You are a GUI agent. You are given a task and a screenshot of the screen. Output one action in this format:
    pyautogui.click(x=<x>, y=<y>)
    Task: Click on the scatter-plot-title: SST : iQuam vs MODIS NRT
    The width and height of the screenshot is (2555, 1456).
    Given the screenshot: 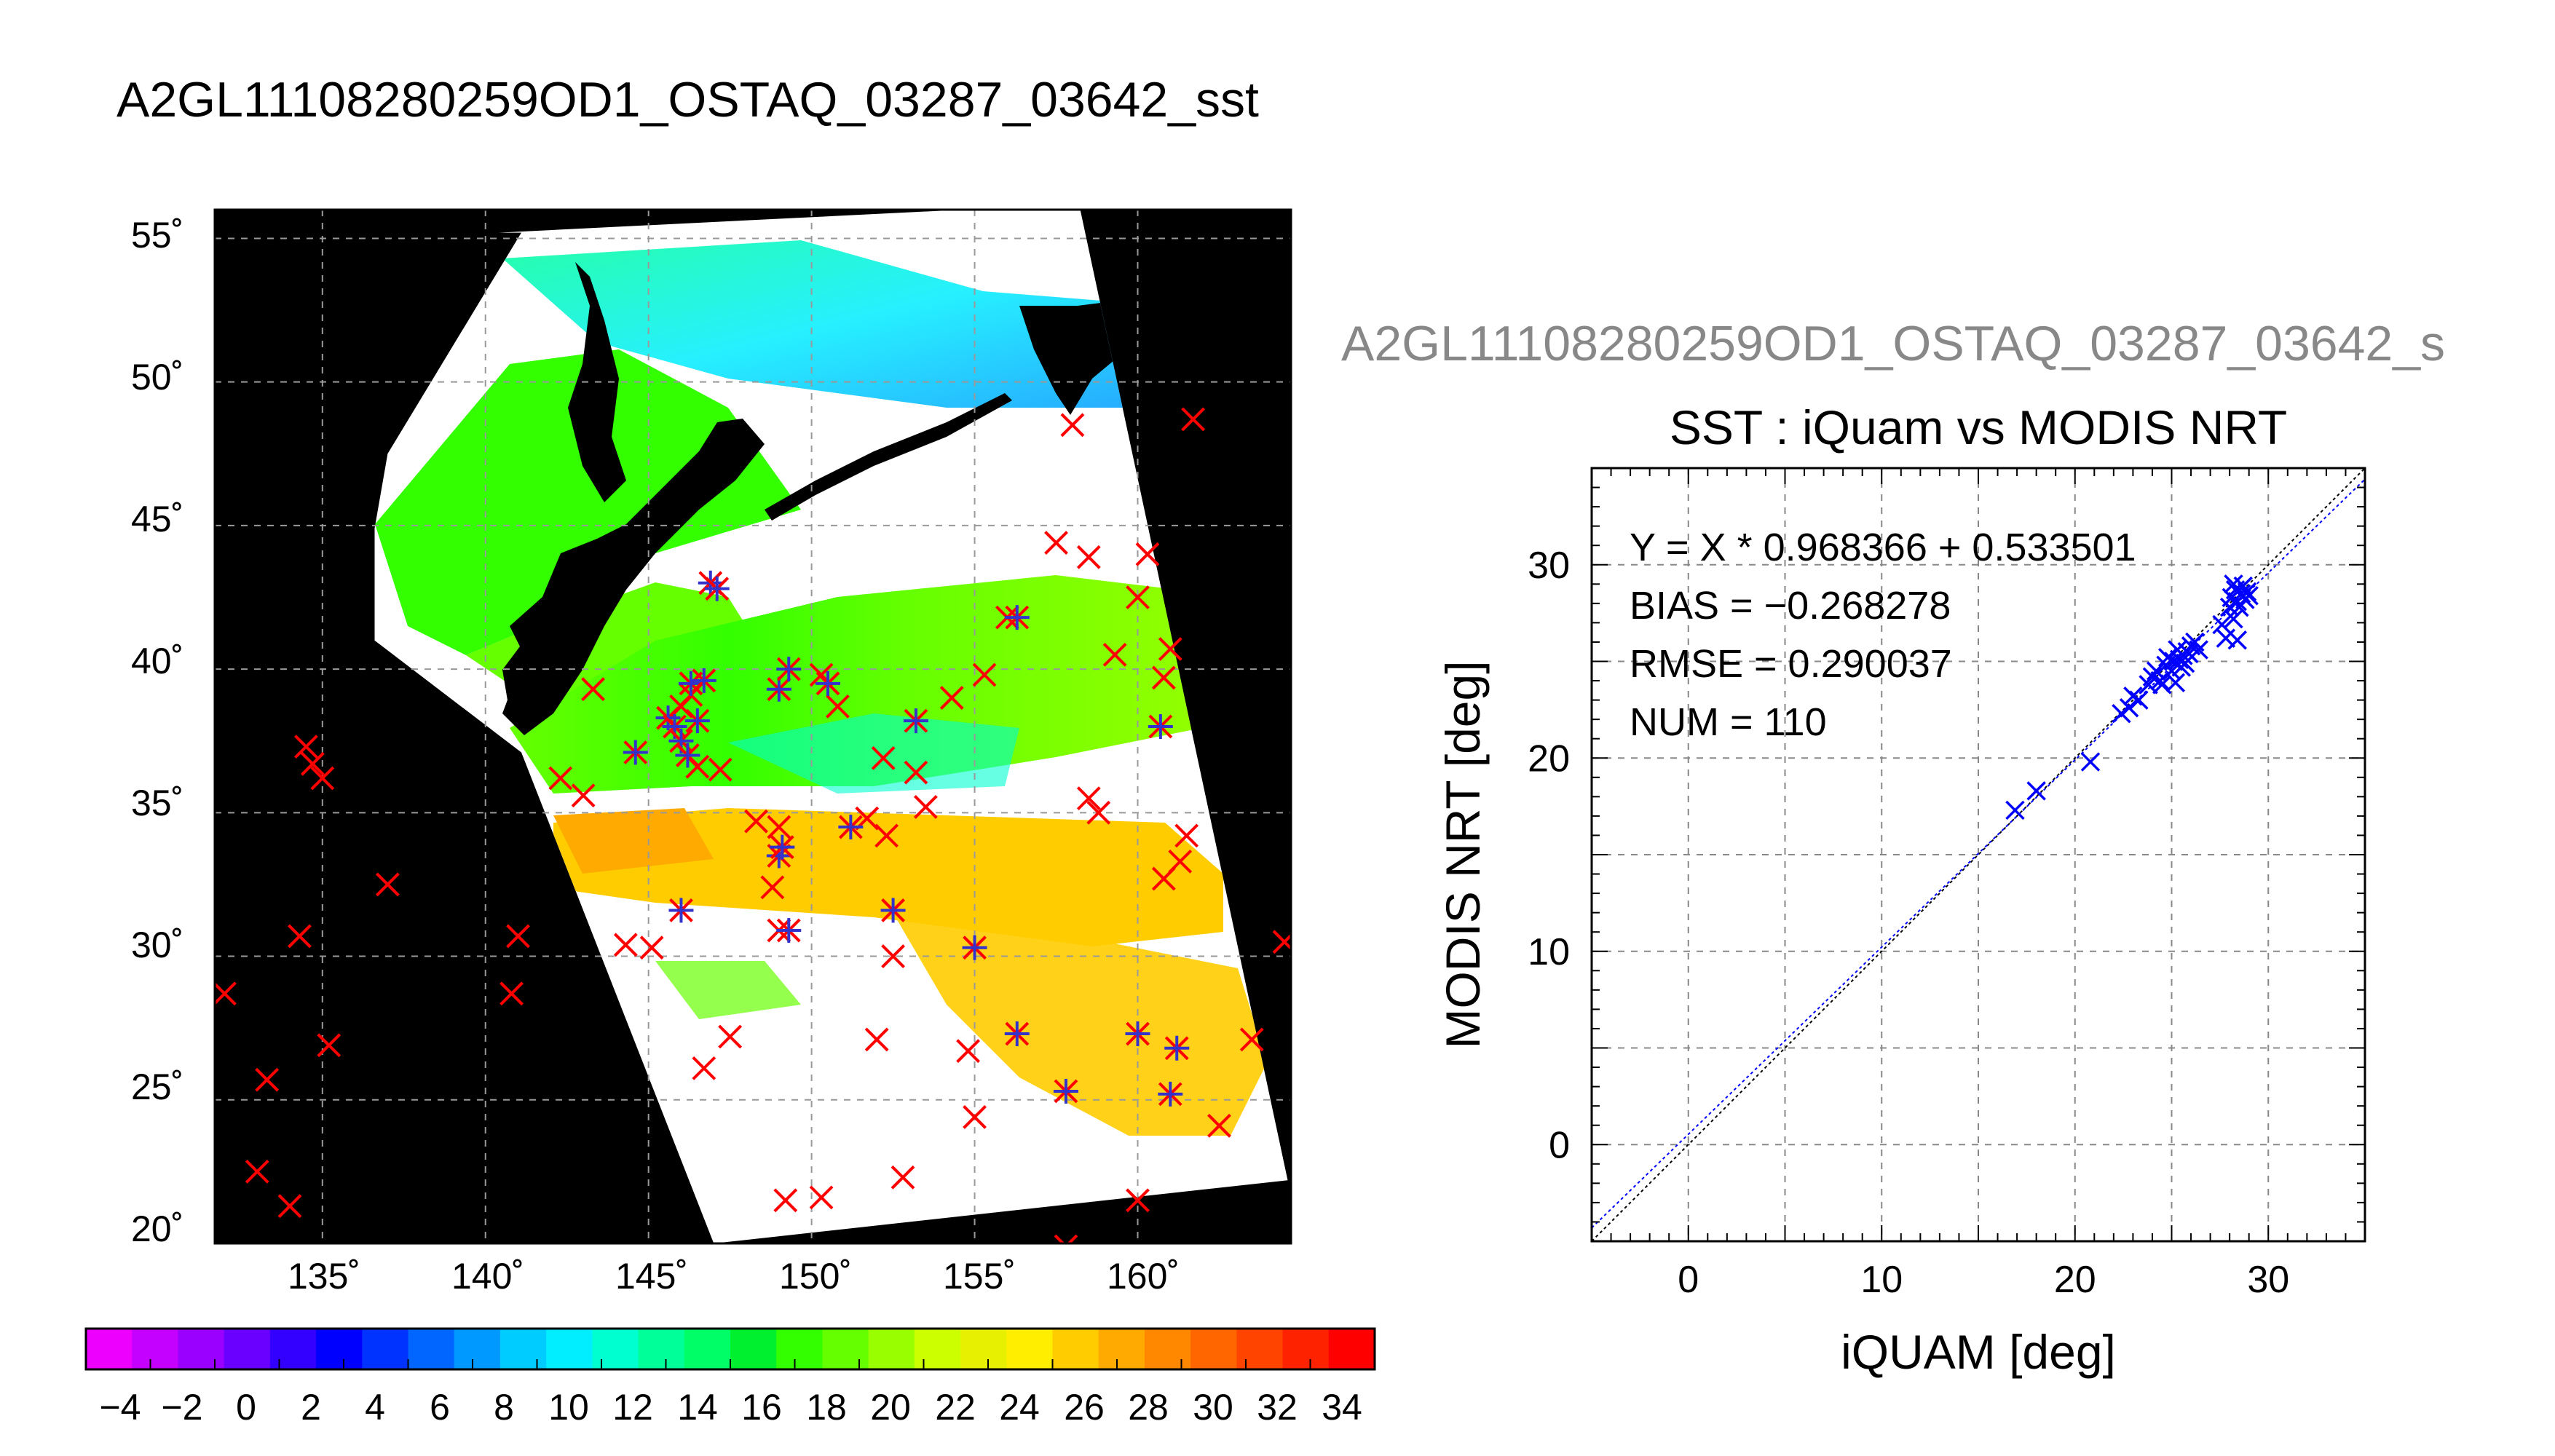 What is the action you would take?
    pyautogui.click(x=1978, y=427)
    